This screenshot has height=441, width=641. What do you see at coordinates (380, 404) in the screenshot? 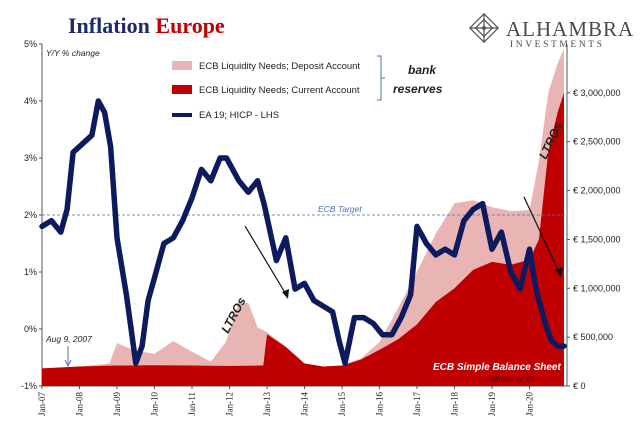
I see `x-tick-label: Jan-16` at bounding box center [380, 404].